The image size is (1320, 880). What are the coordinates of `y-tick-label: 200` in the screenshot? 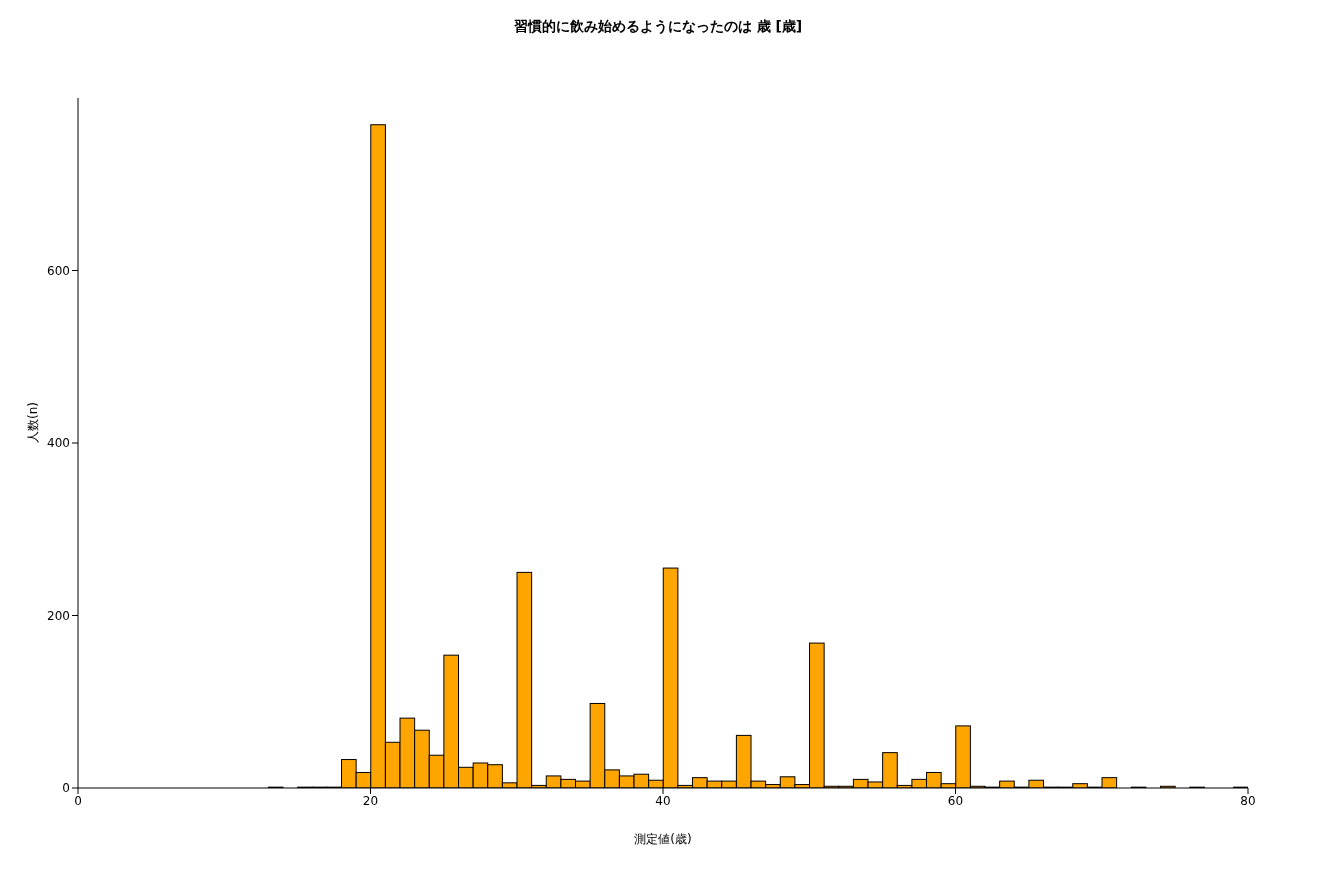 It's located at (58, 615).